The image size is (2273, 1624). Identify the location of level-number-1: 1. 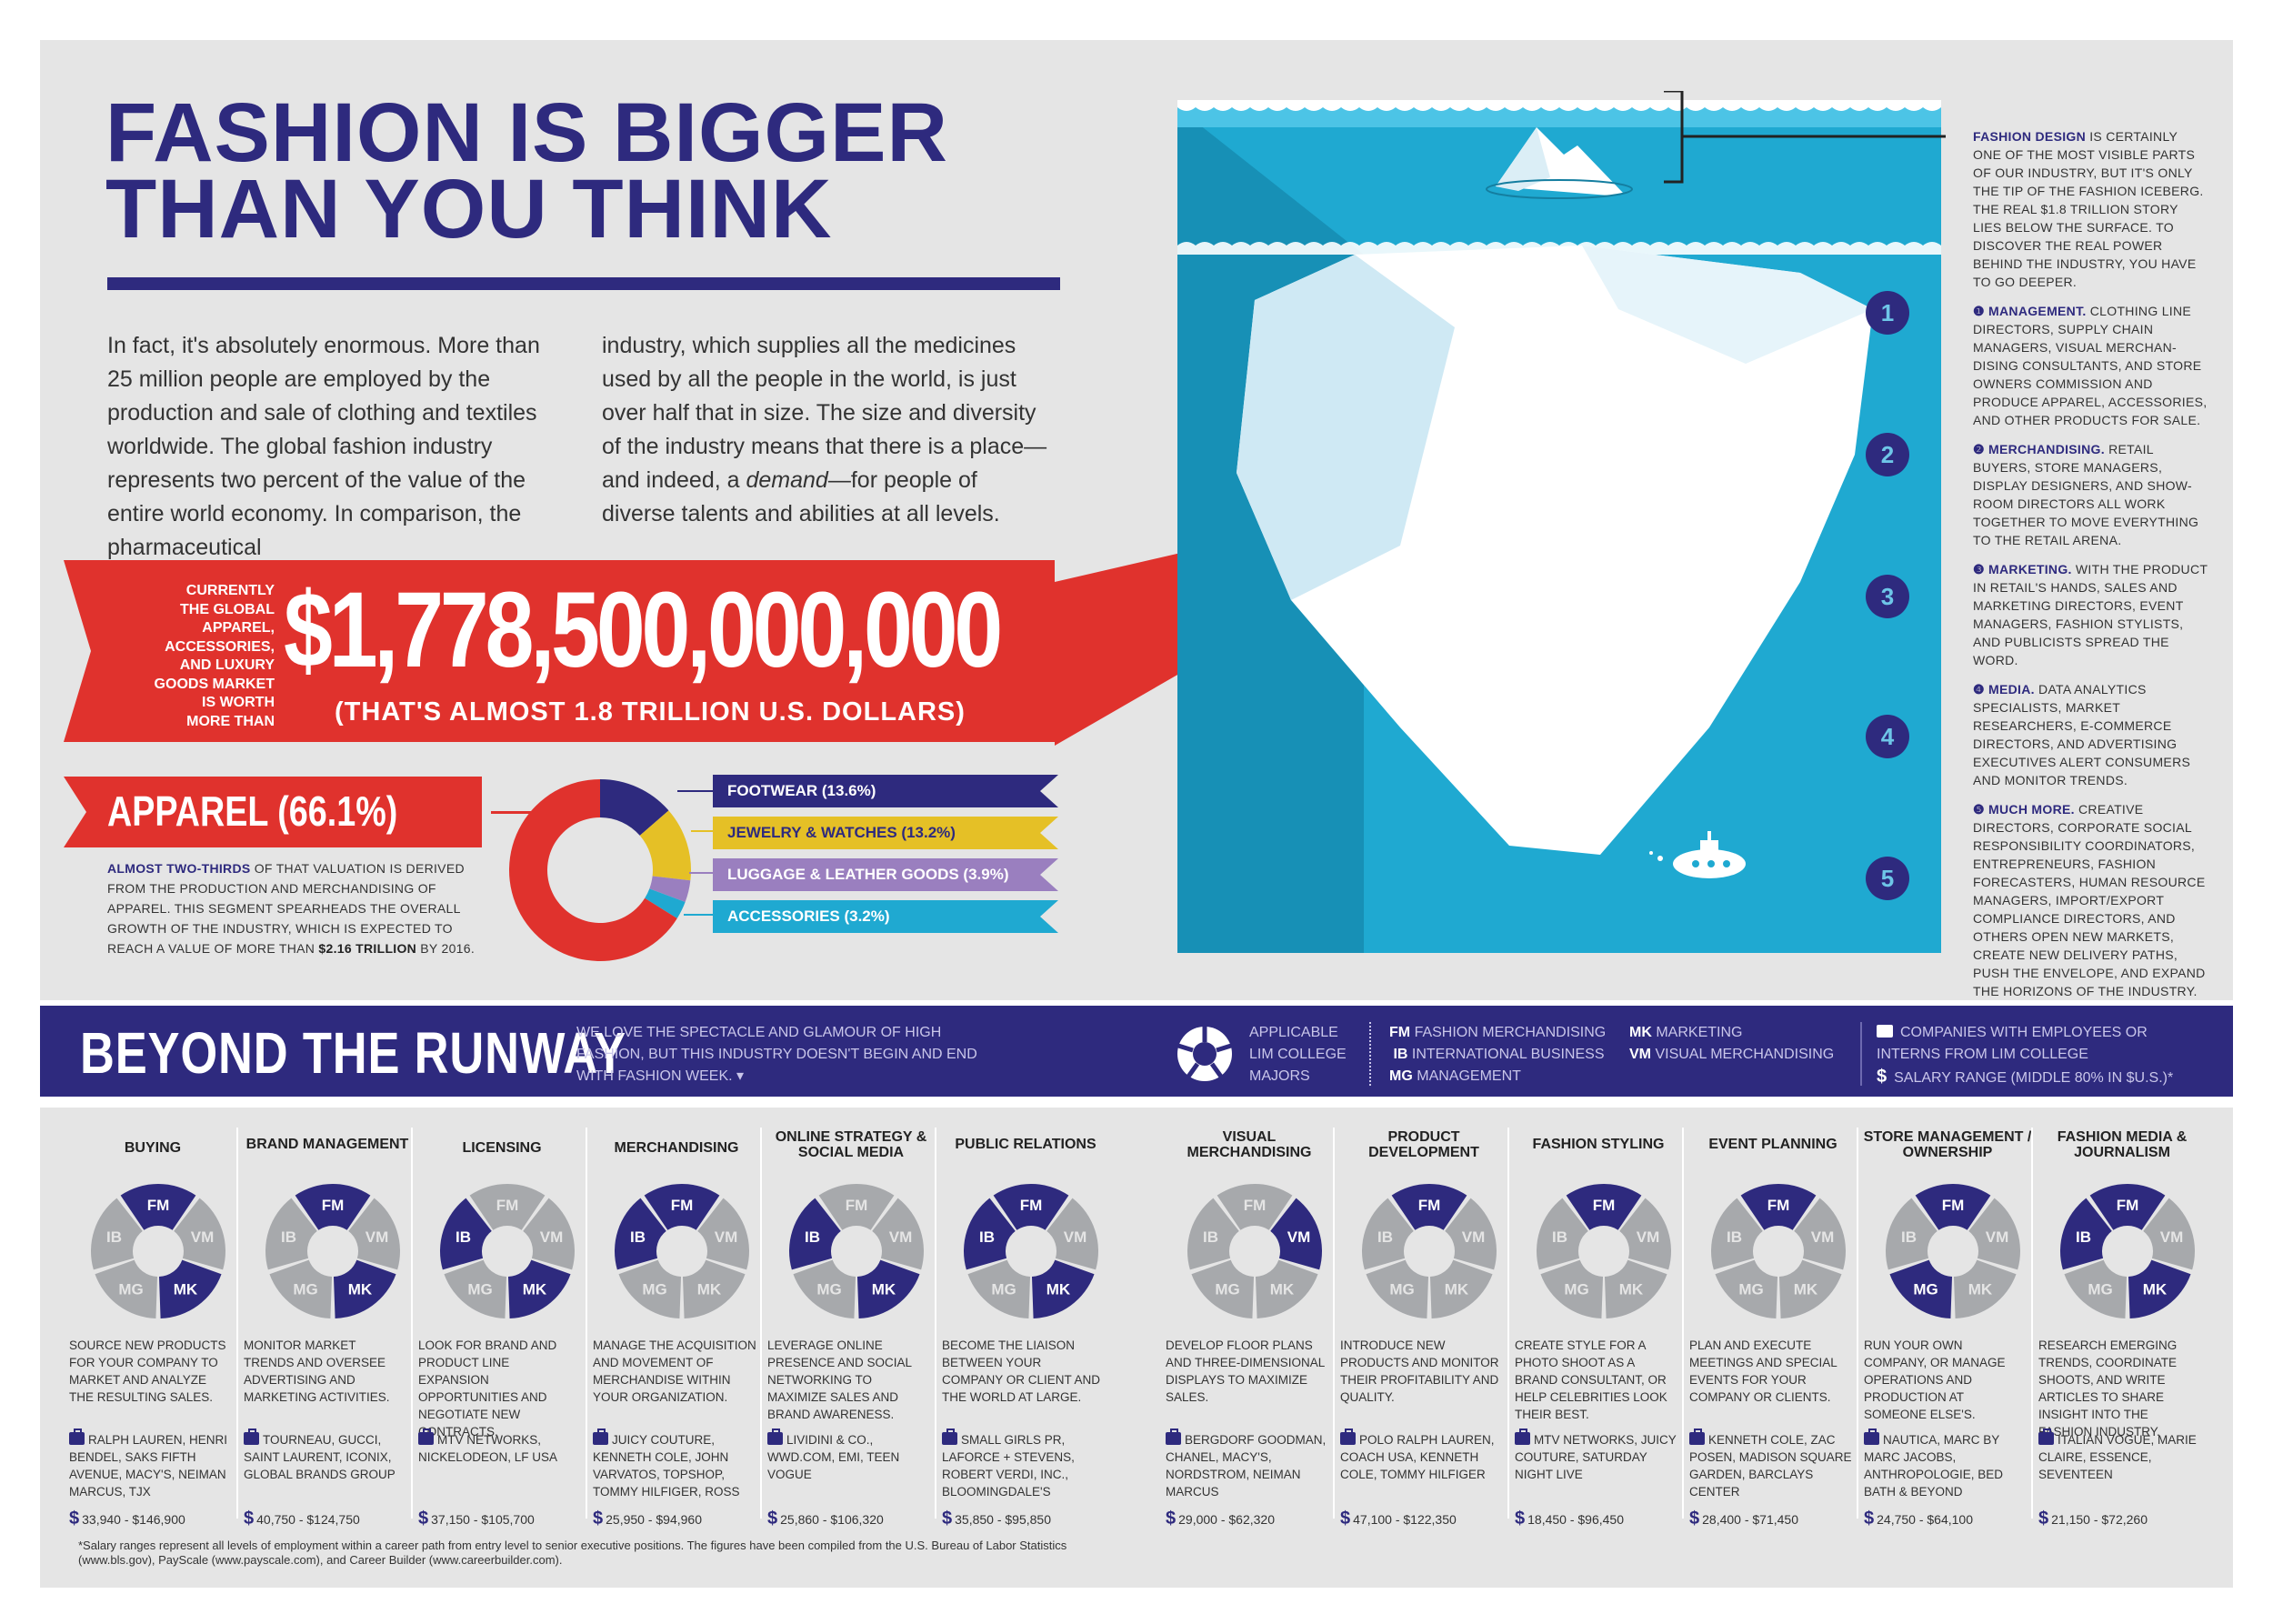
(1887, 313).